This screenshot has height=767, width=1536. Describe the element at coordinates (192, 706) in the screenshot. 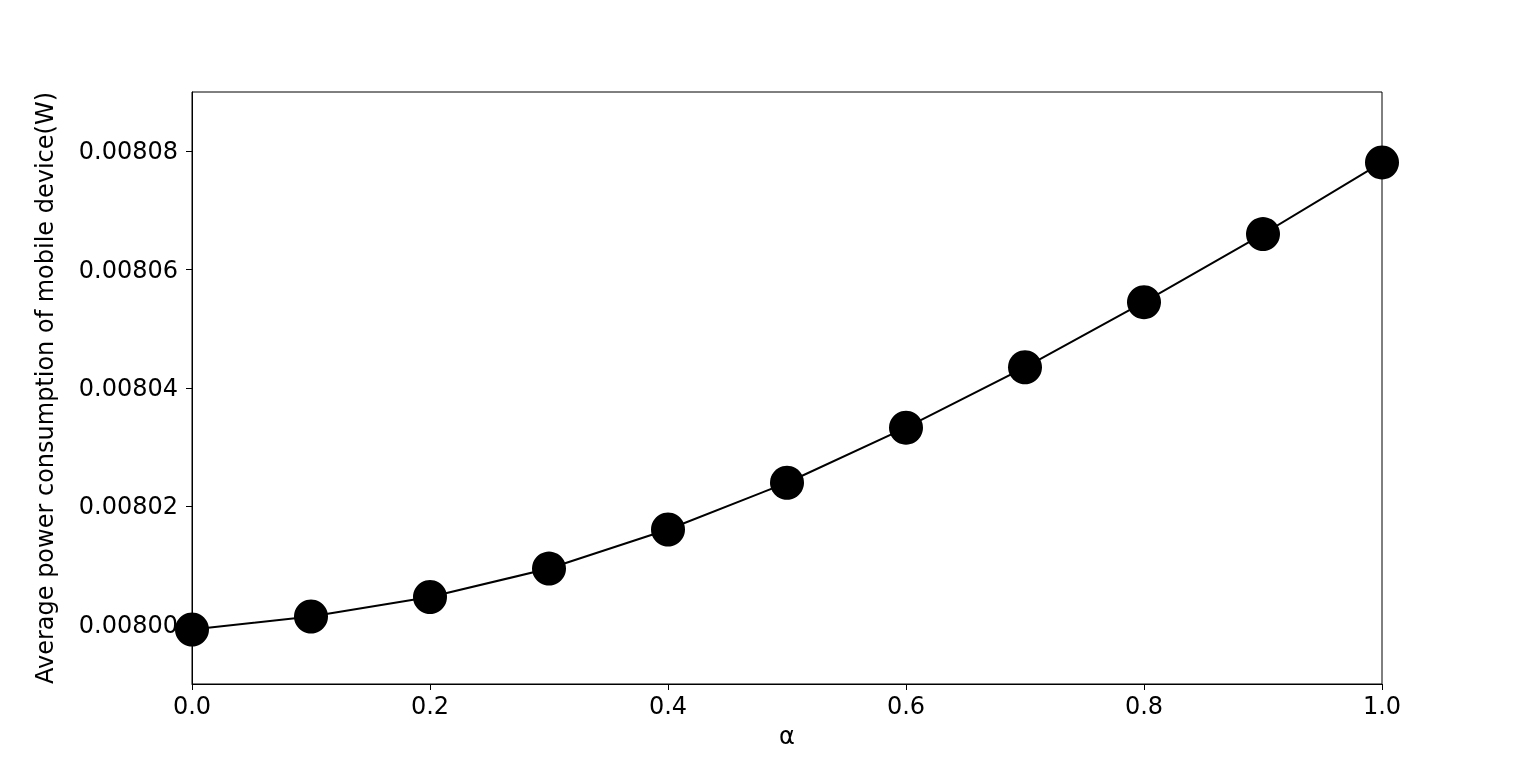

I see `x-tick-label: 0.0` at that location.